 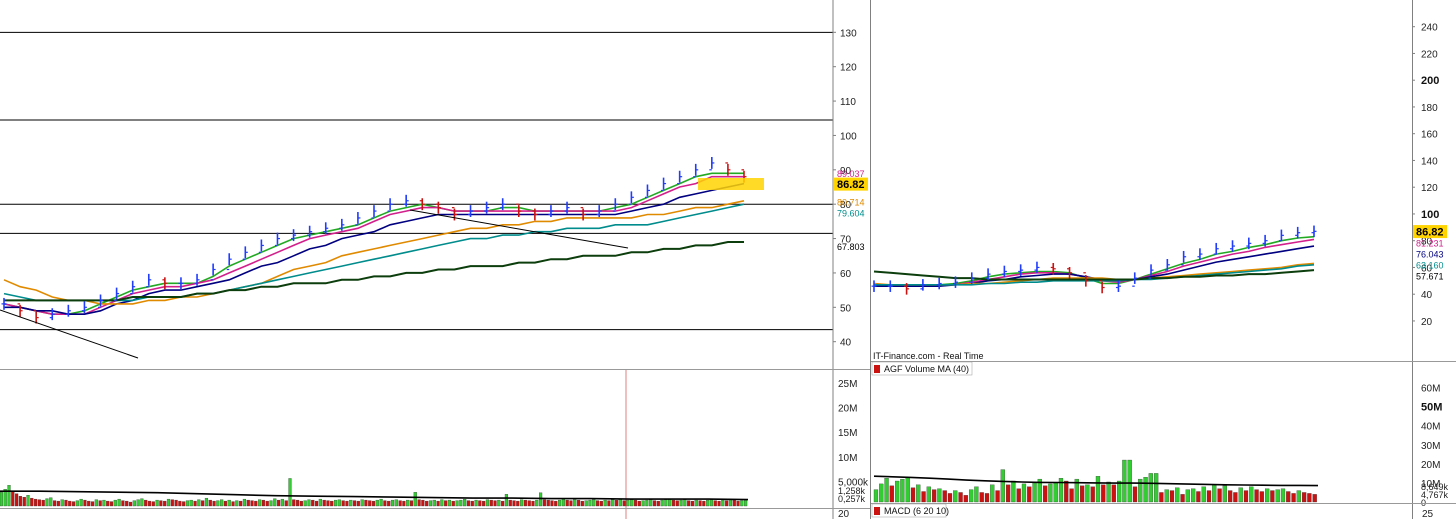 What do you see at coordinates (1094, 275) in the screenshot?
I see `series-ma-teal` at bounding box center [1094, 275].